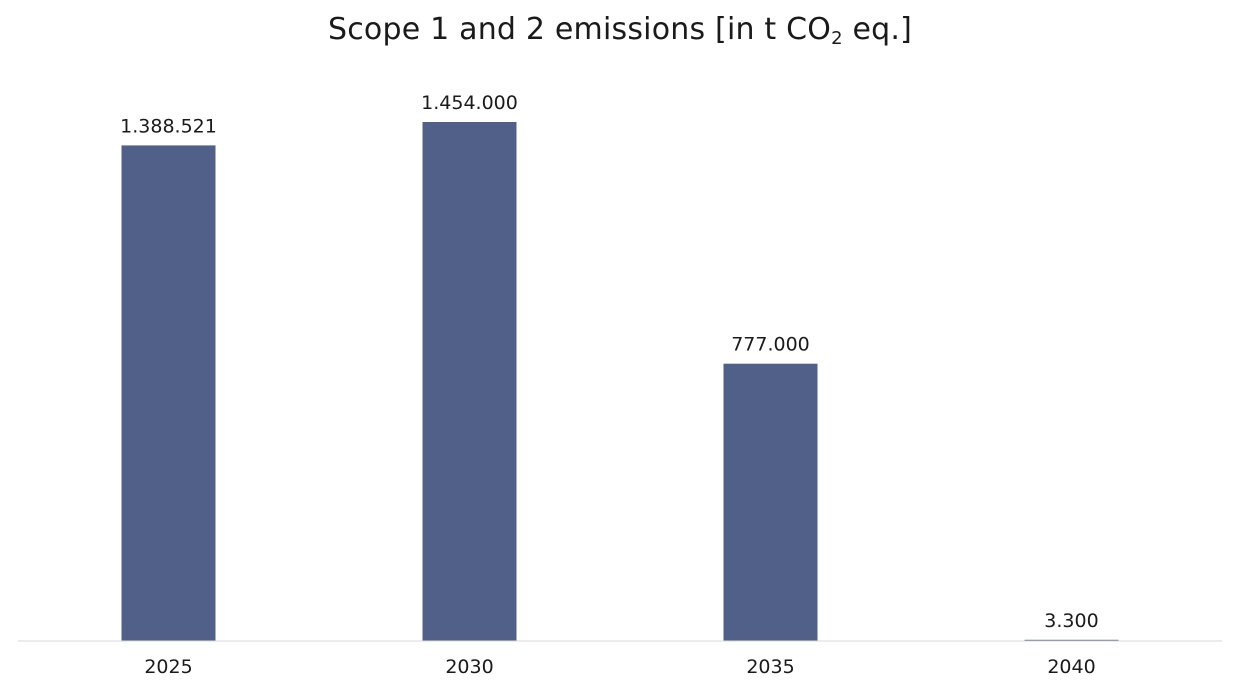 This screenshot has width=1240, height=689. Describe the element at coordinates (469, 103) in the screenshot. I see `data-label-2030: 1.454.000` at that location.